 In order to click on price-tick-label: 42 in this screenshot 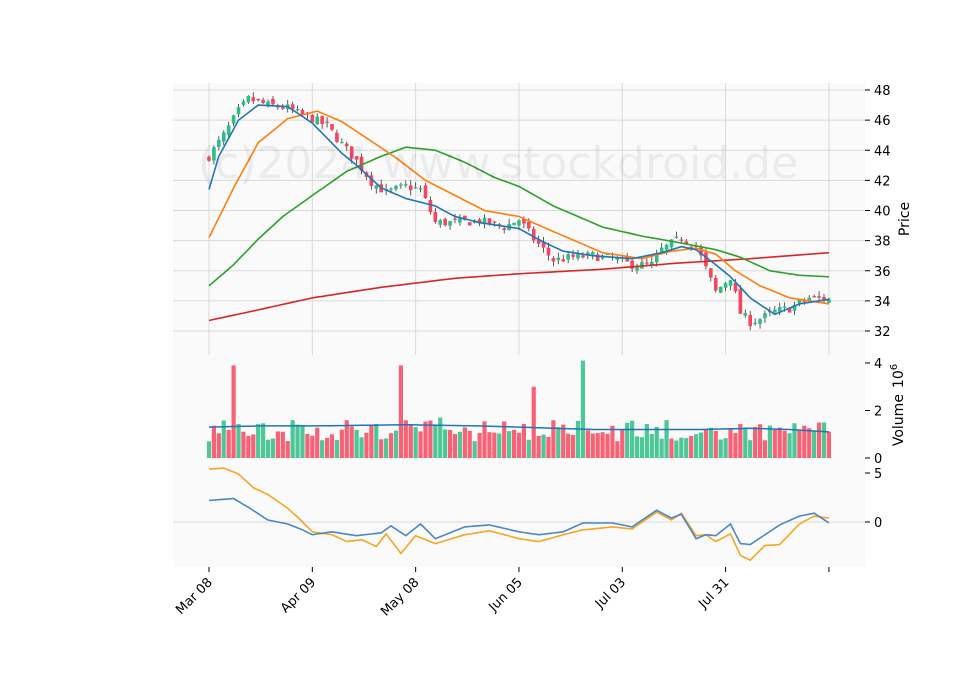, I will do `click(882, 181)`.